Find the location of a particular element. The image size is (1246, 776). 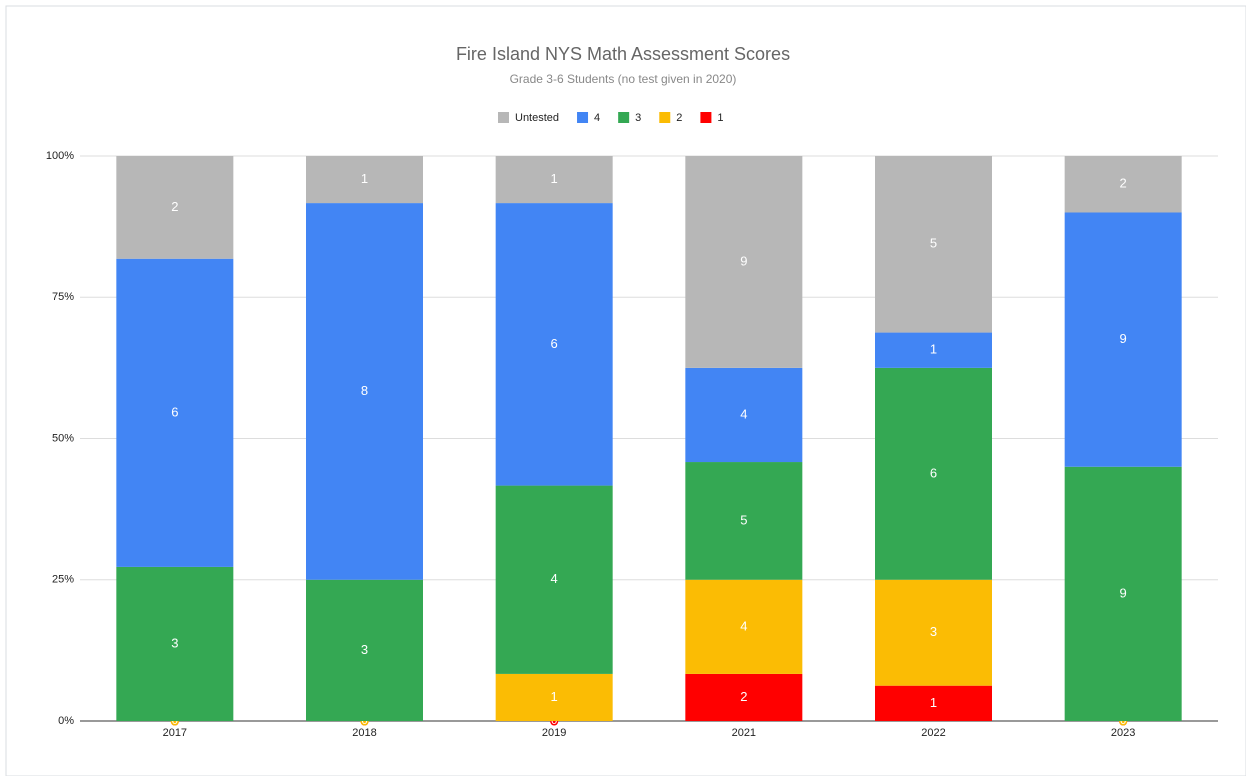

x-tick-label: 2017 is located at coordinates (175, 733).